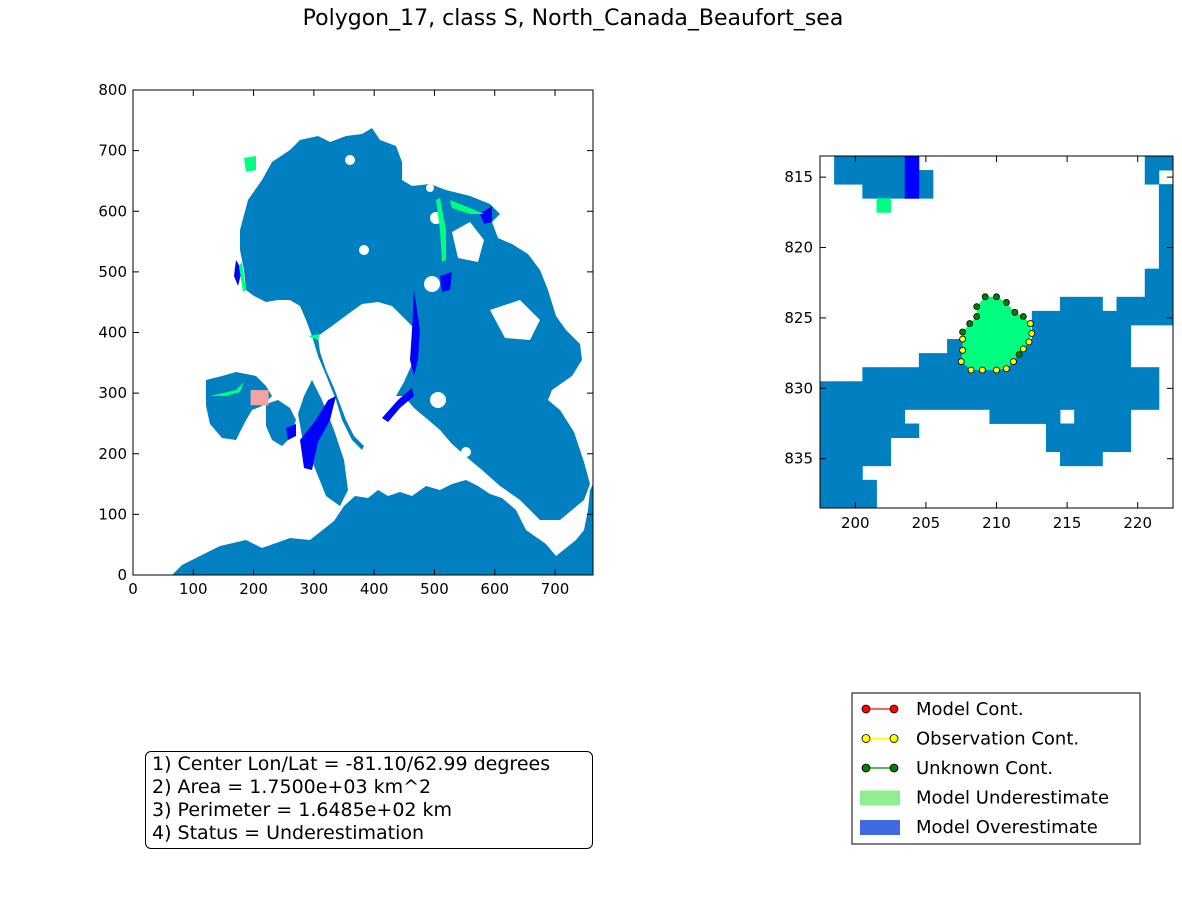  I want to click on underestimate-band, so click(227, 389).